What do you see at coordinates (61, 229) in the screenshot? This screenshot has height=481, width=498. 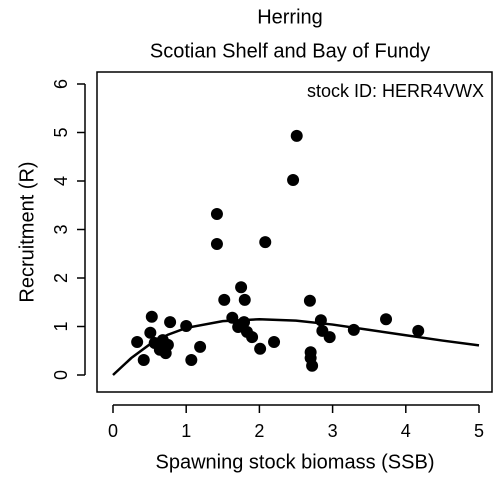 I see `y-tick-label: 3` at bounding box center [61, 229].